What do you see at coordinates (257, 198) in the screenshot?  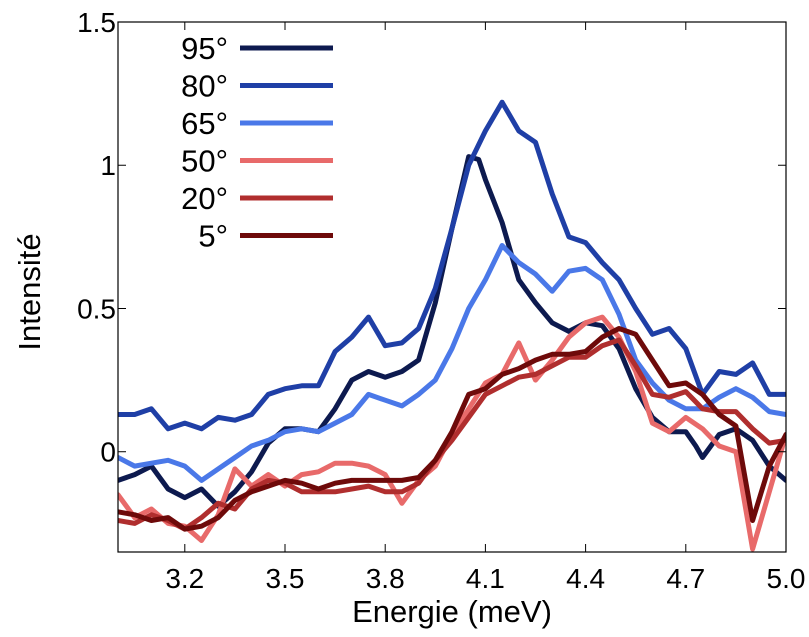 I see `legend-item: 20°` at bounding box center [257, 198].